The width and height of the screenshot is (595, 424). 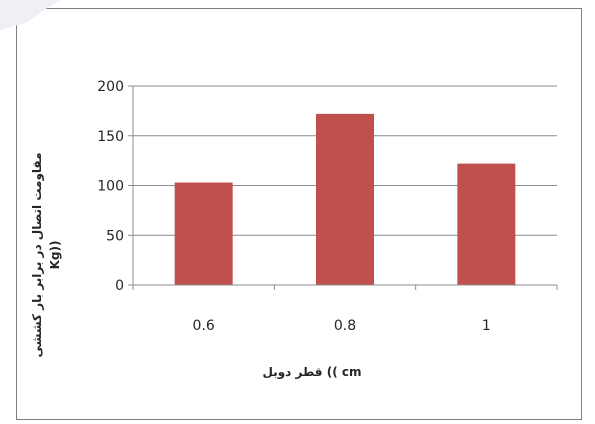 I want to click on y-tick-label: 0, so click(x=119, y=286).